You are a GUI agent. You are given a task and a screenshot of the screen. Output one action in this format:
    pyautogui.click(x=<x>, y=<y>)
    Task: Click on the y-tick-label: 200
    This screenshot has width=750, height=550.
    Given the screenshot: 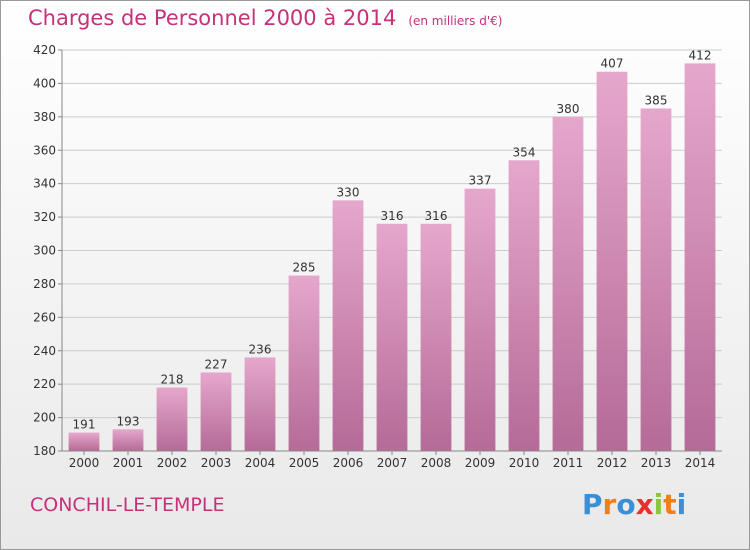 What is the action you would take?
    pyautogui.click(x=44, y=418)
    